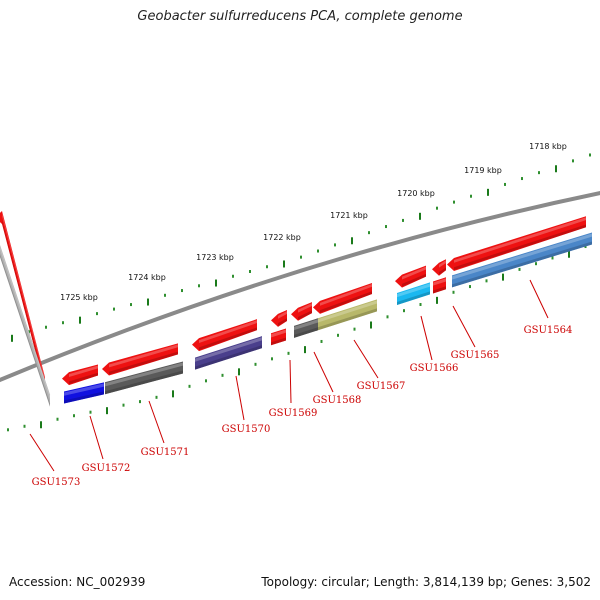  What do you see at coordinates (215, 257) in the screenshot?
I see `scale-label: 1723 kbp` at bounding box center [215, 257].